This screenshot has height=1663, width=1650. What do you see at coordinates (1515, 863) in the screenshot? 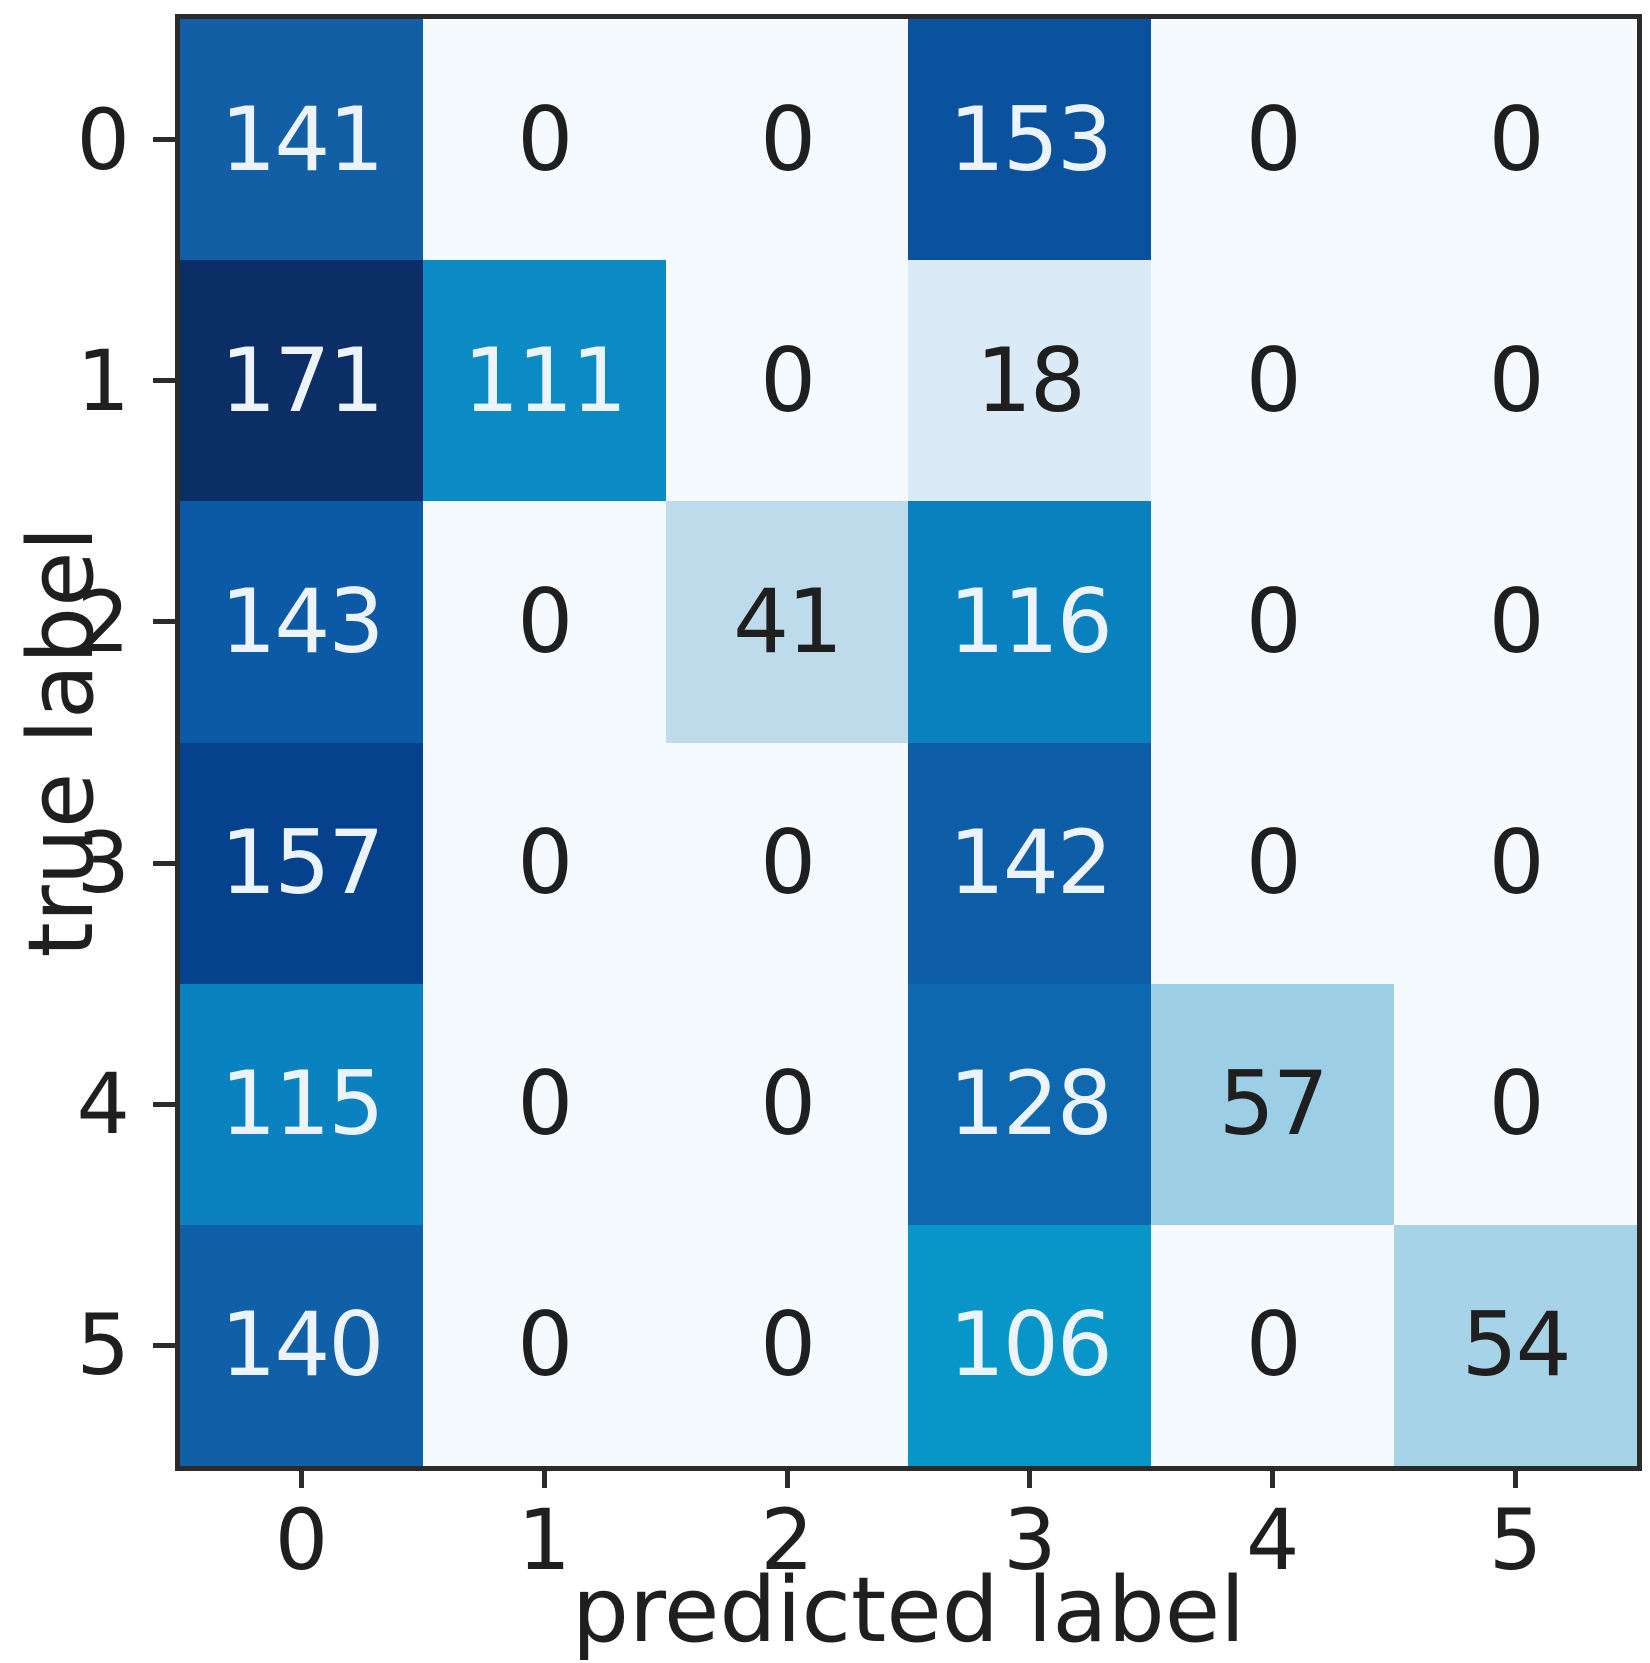
I see `heatmap-cell-r3c5: 0` at bounding box center [1515, 863].